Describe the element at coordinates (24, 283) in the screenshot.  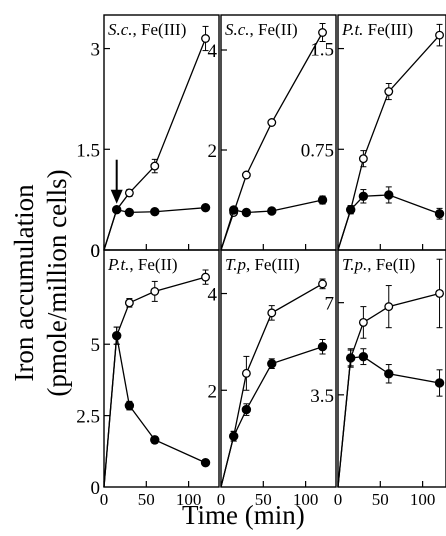
I see `y-axis-label-line1: Iron accumulation` at that location.